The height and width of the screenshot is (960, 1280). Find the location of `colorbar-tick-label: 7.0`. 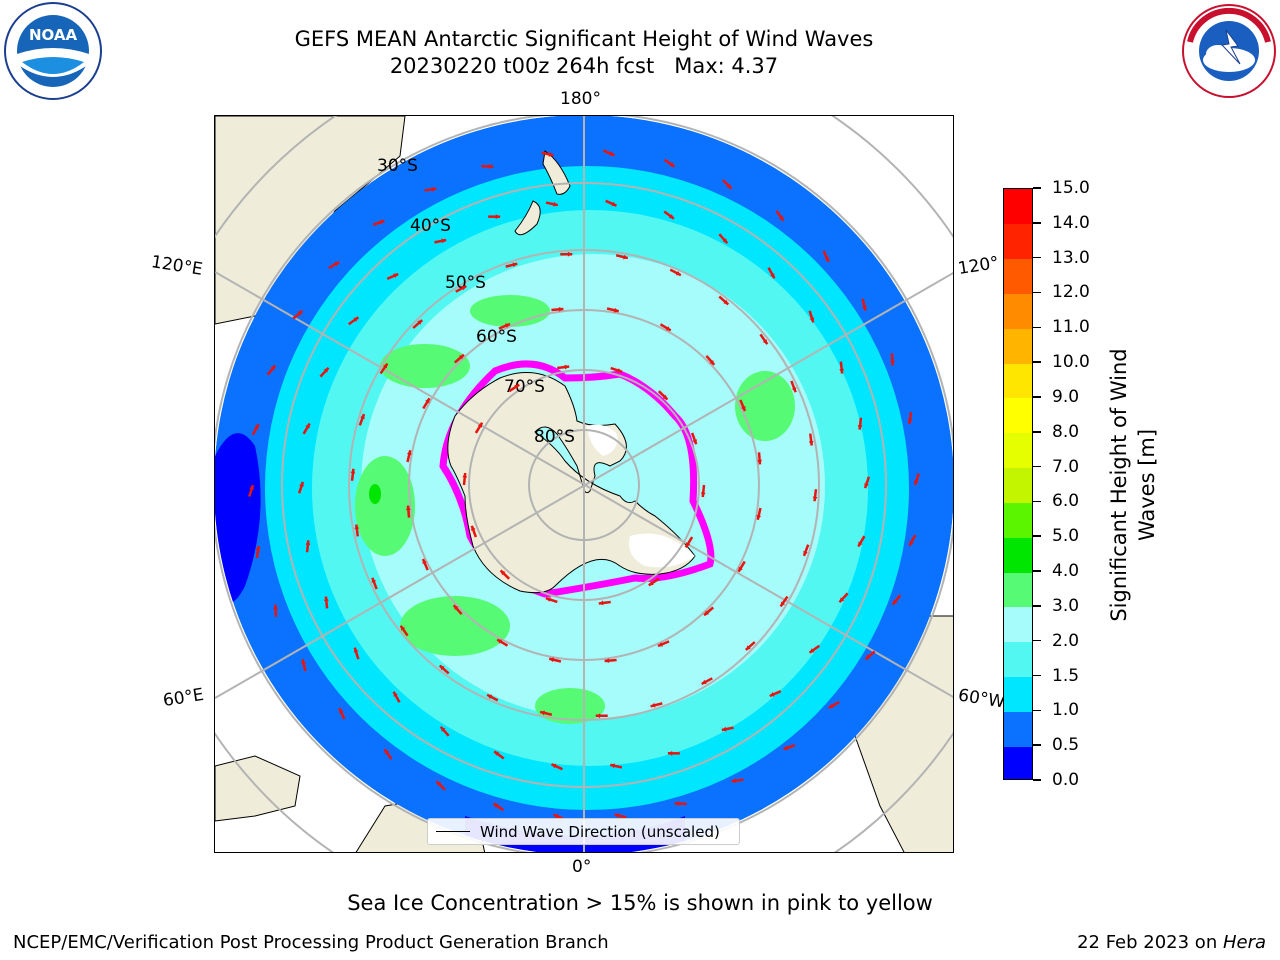

colorbar-tick-label: 7.0 is located at coordinates (1066, 466).